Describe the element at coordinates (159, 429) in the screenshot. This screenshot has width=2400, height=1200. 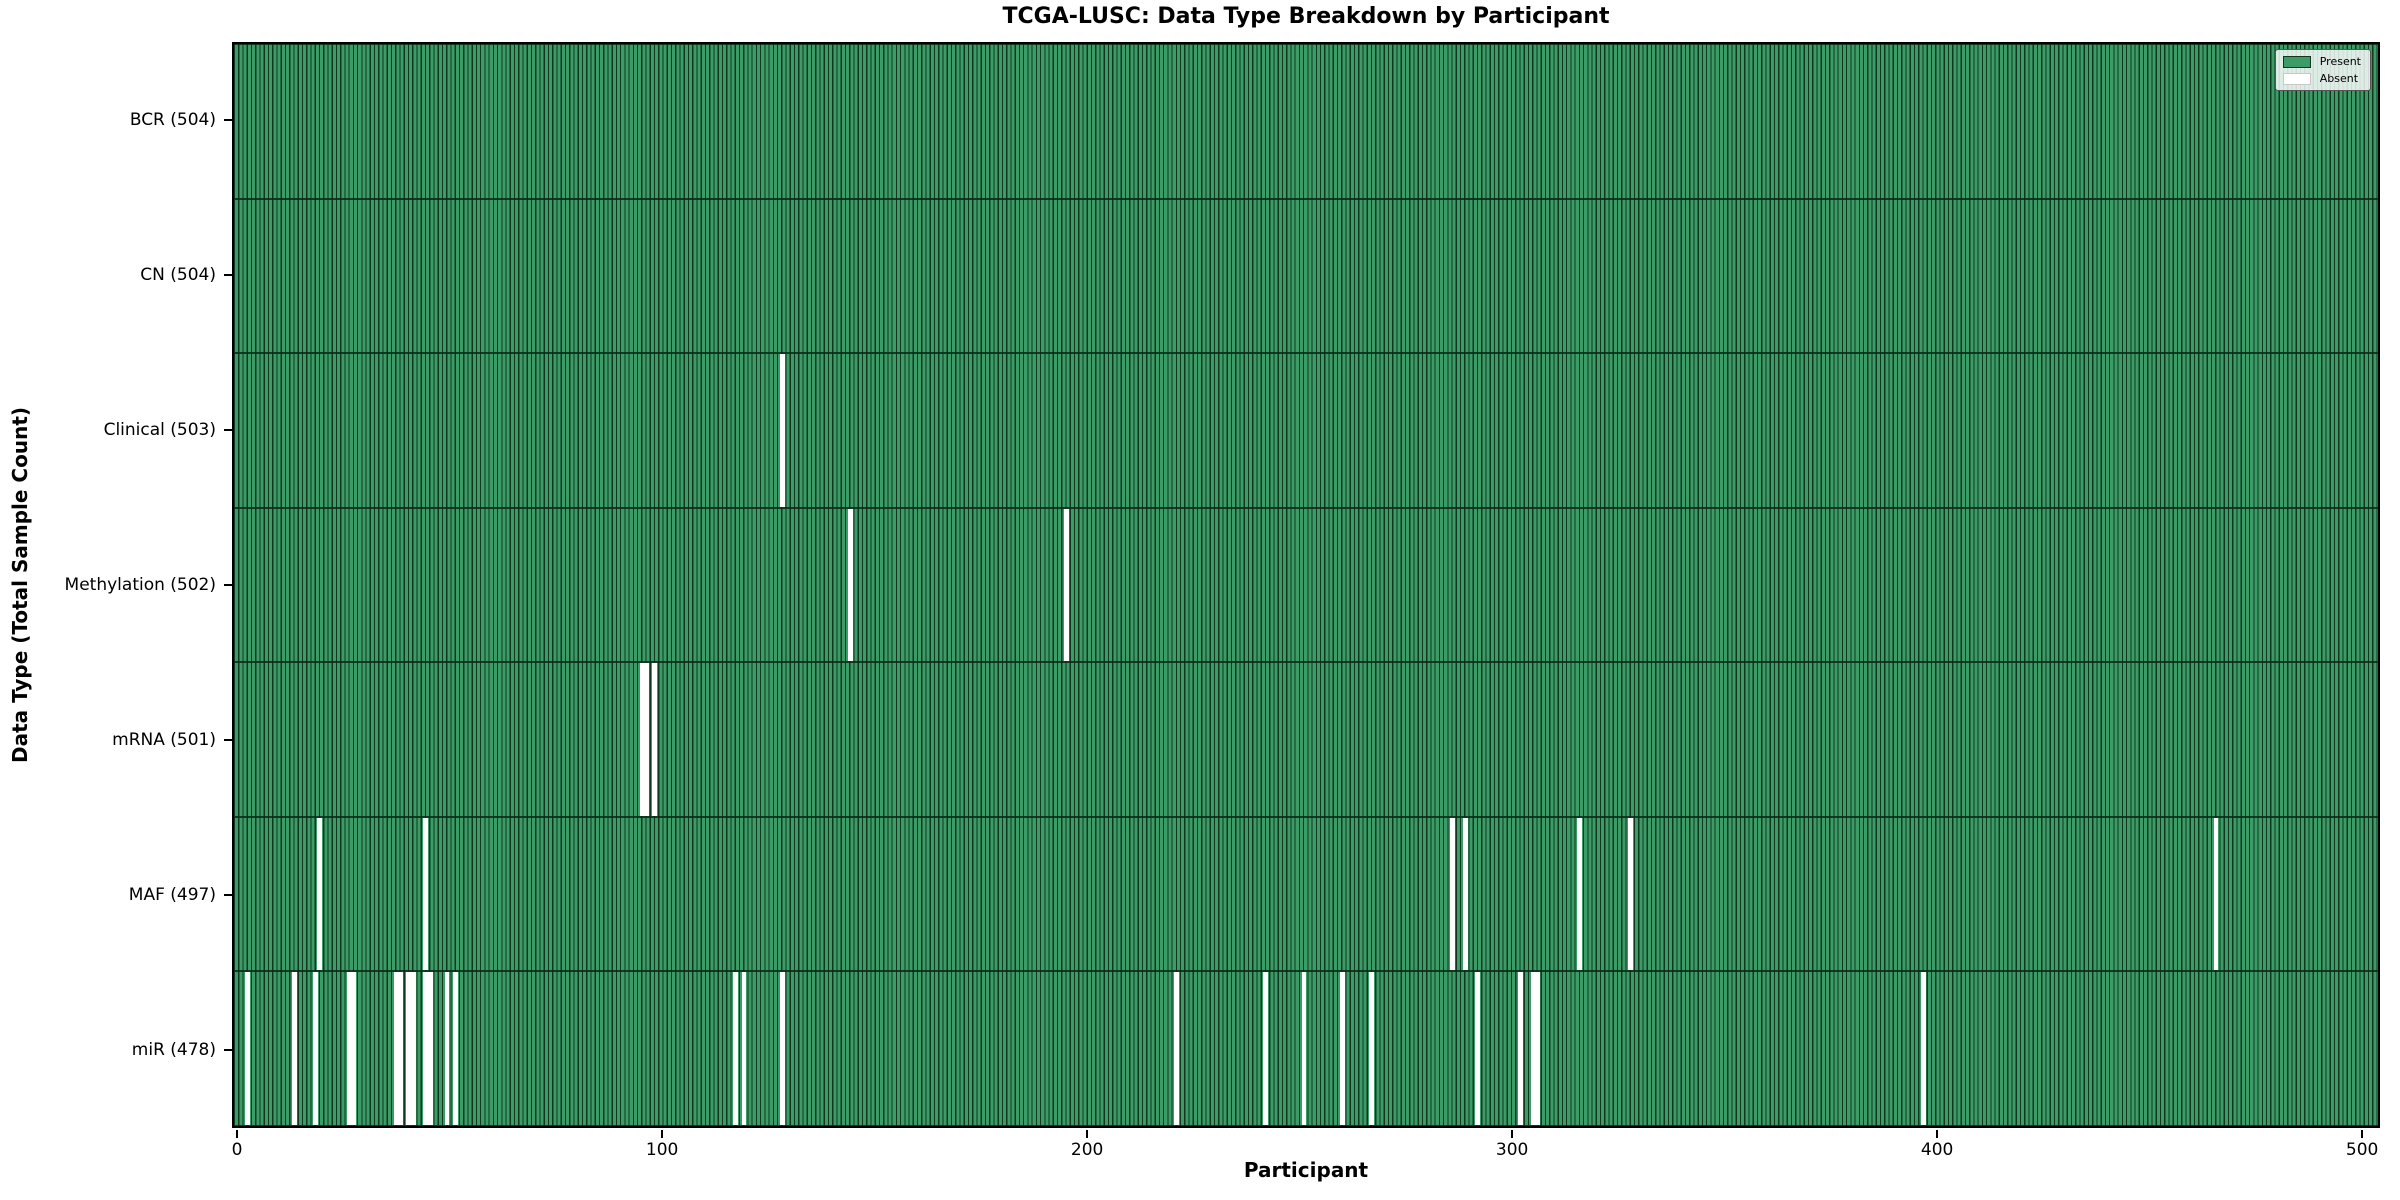
I see `y-tick-label-Clinical: Clinical (503)` at that location.